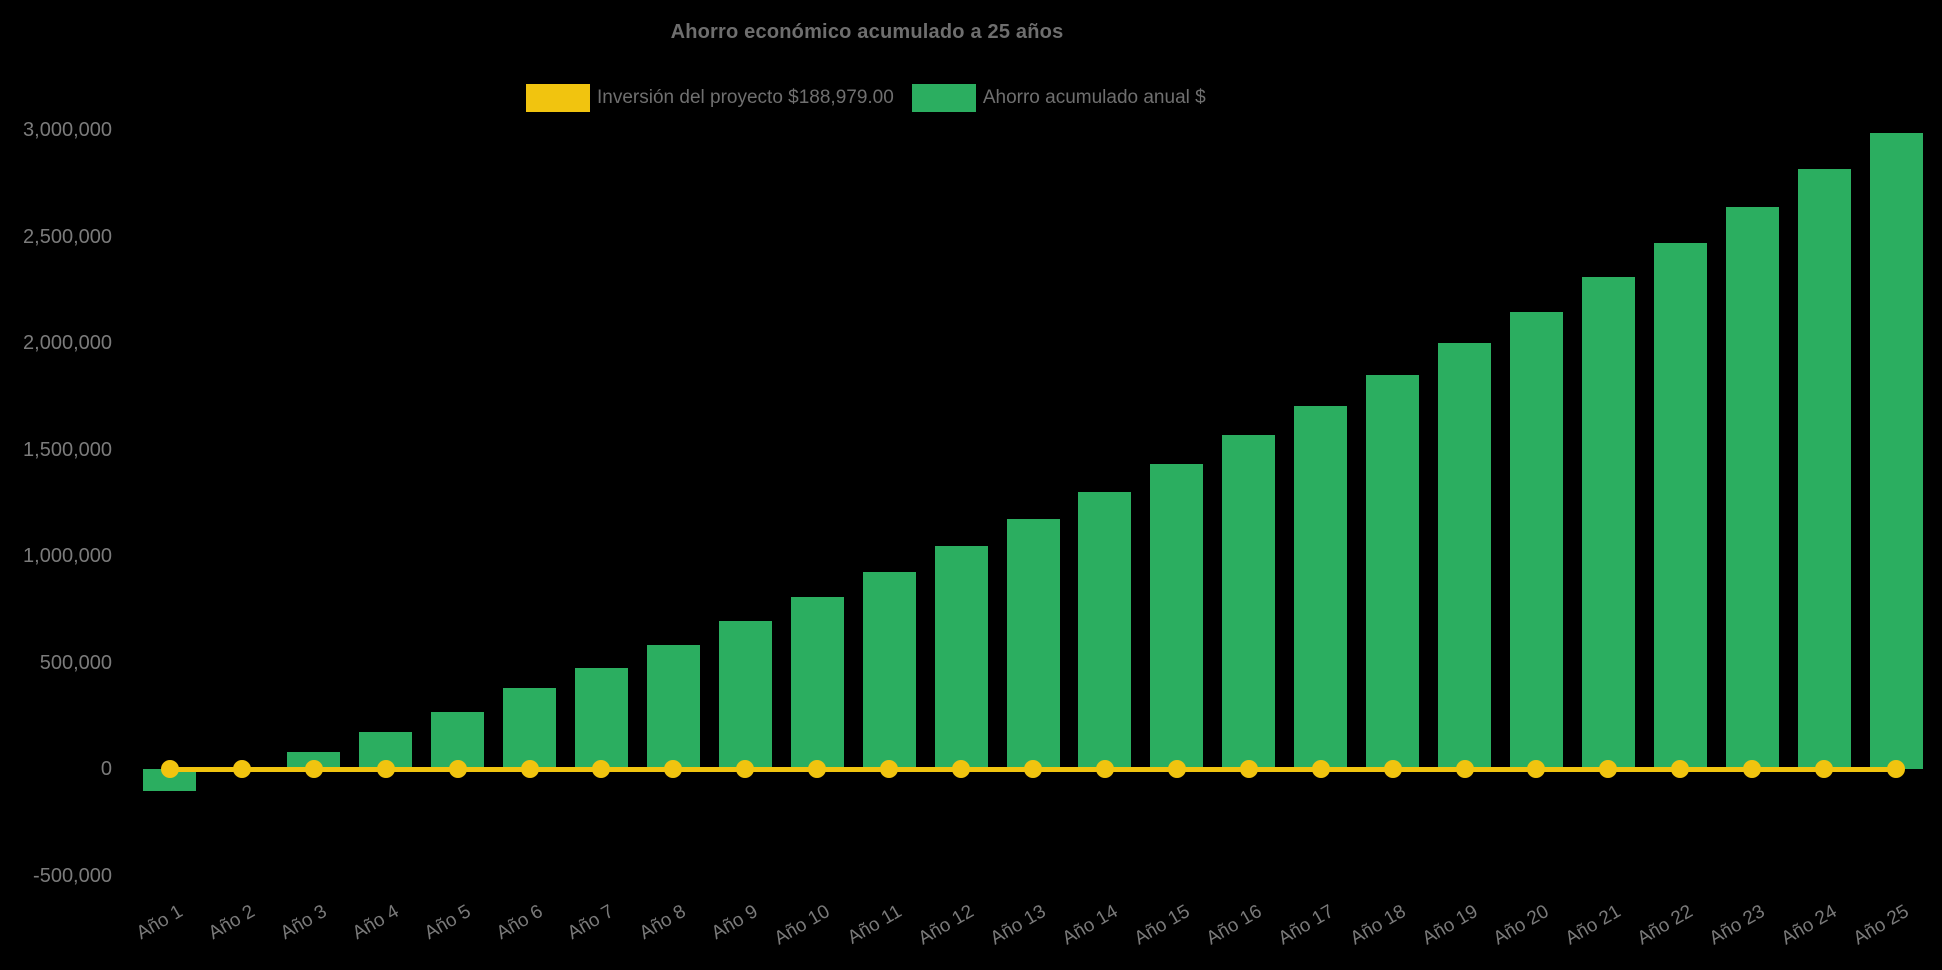  What do you see at coordinates (673, 707) in the screenshot?
I see `bar-año-8` at bounding box center [673, 707].